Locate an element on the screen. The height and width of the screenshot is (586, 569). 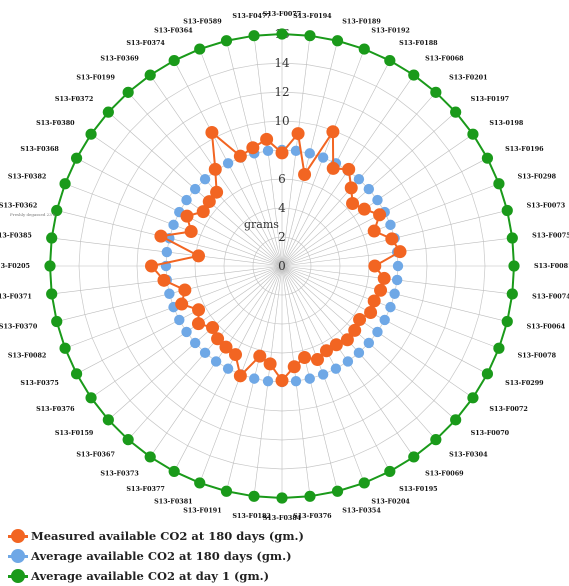
legend-item-average-180: Average available CO2 at 180 days (gm.) is located at coordinates (156, 556).